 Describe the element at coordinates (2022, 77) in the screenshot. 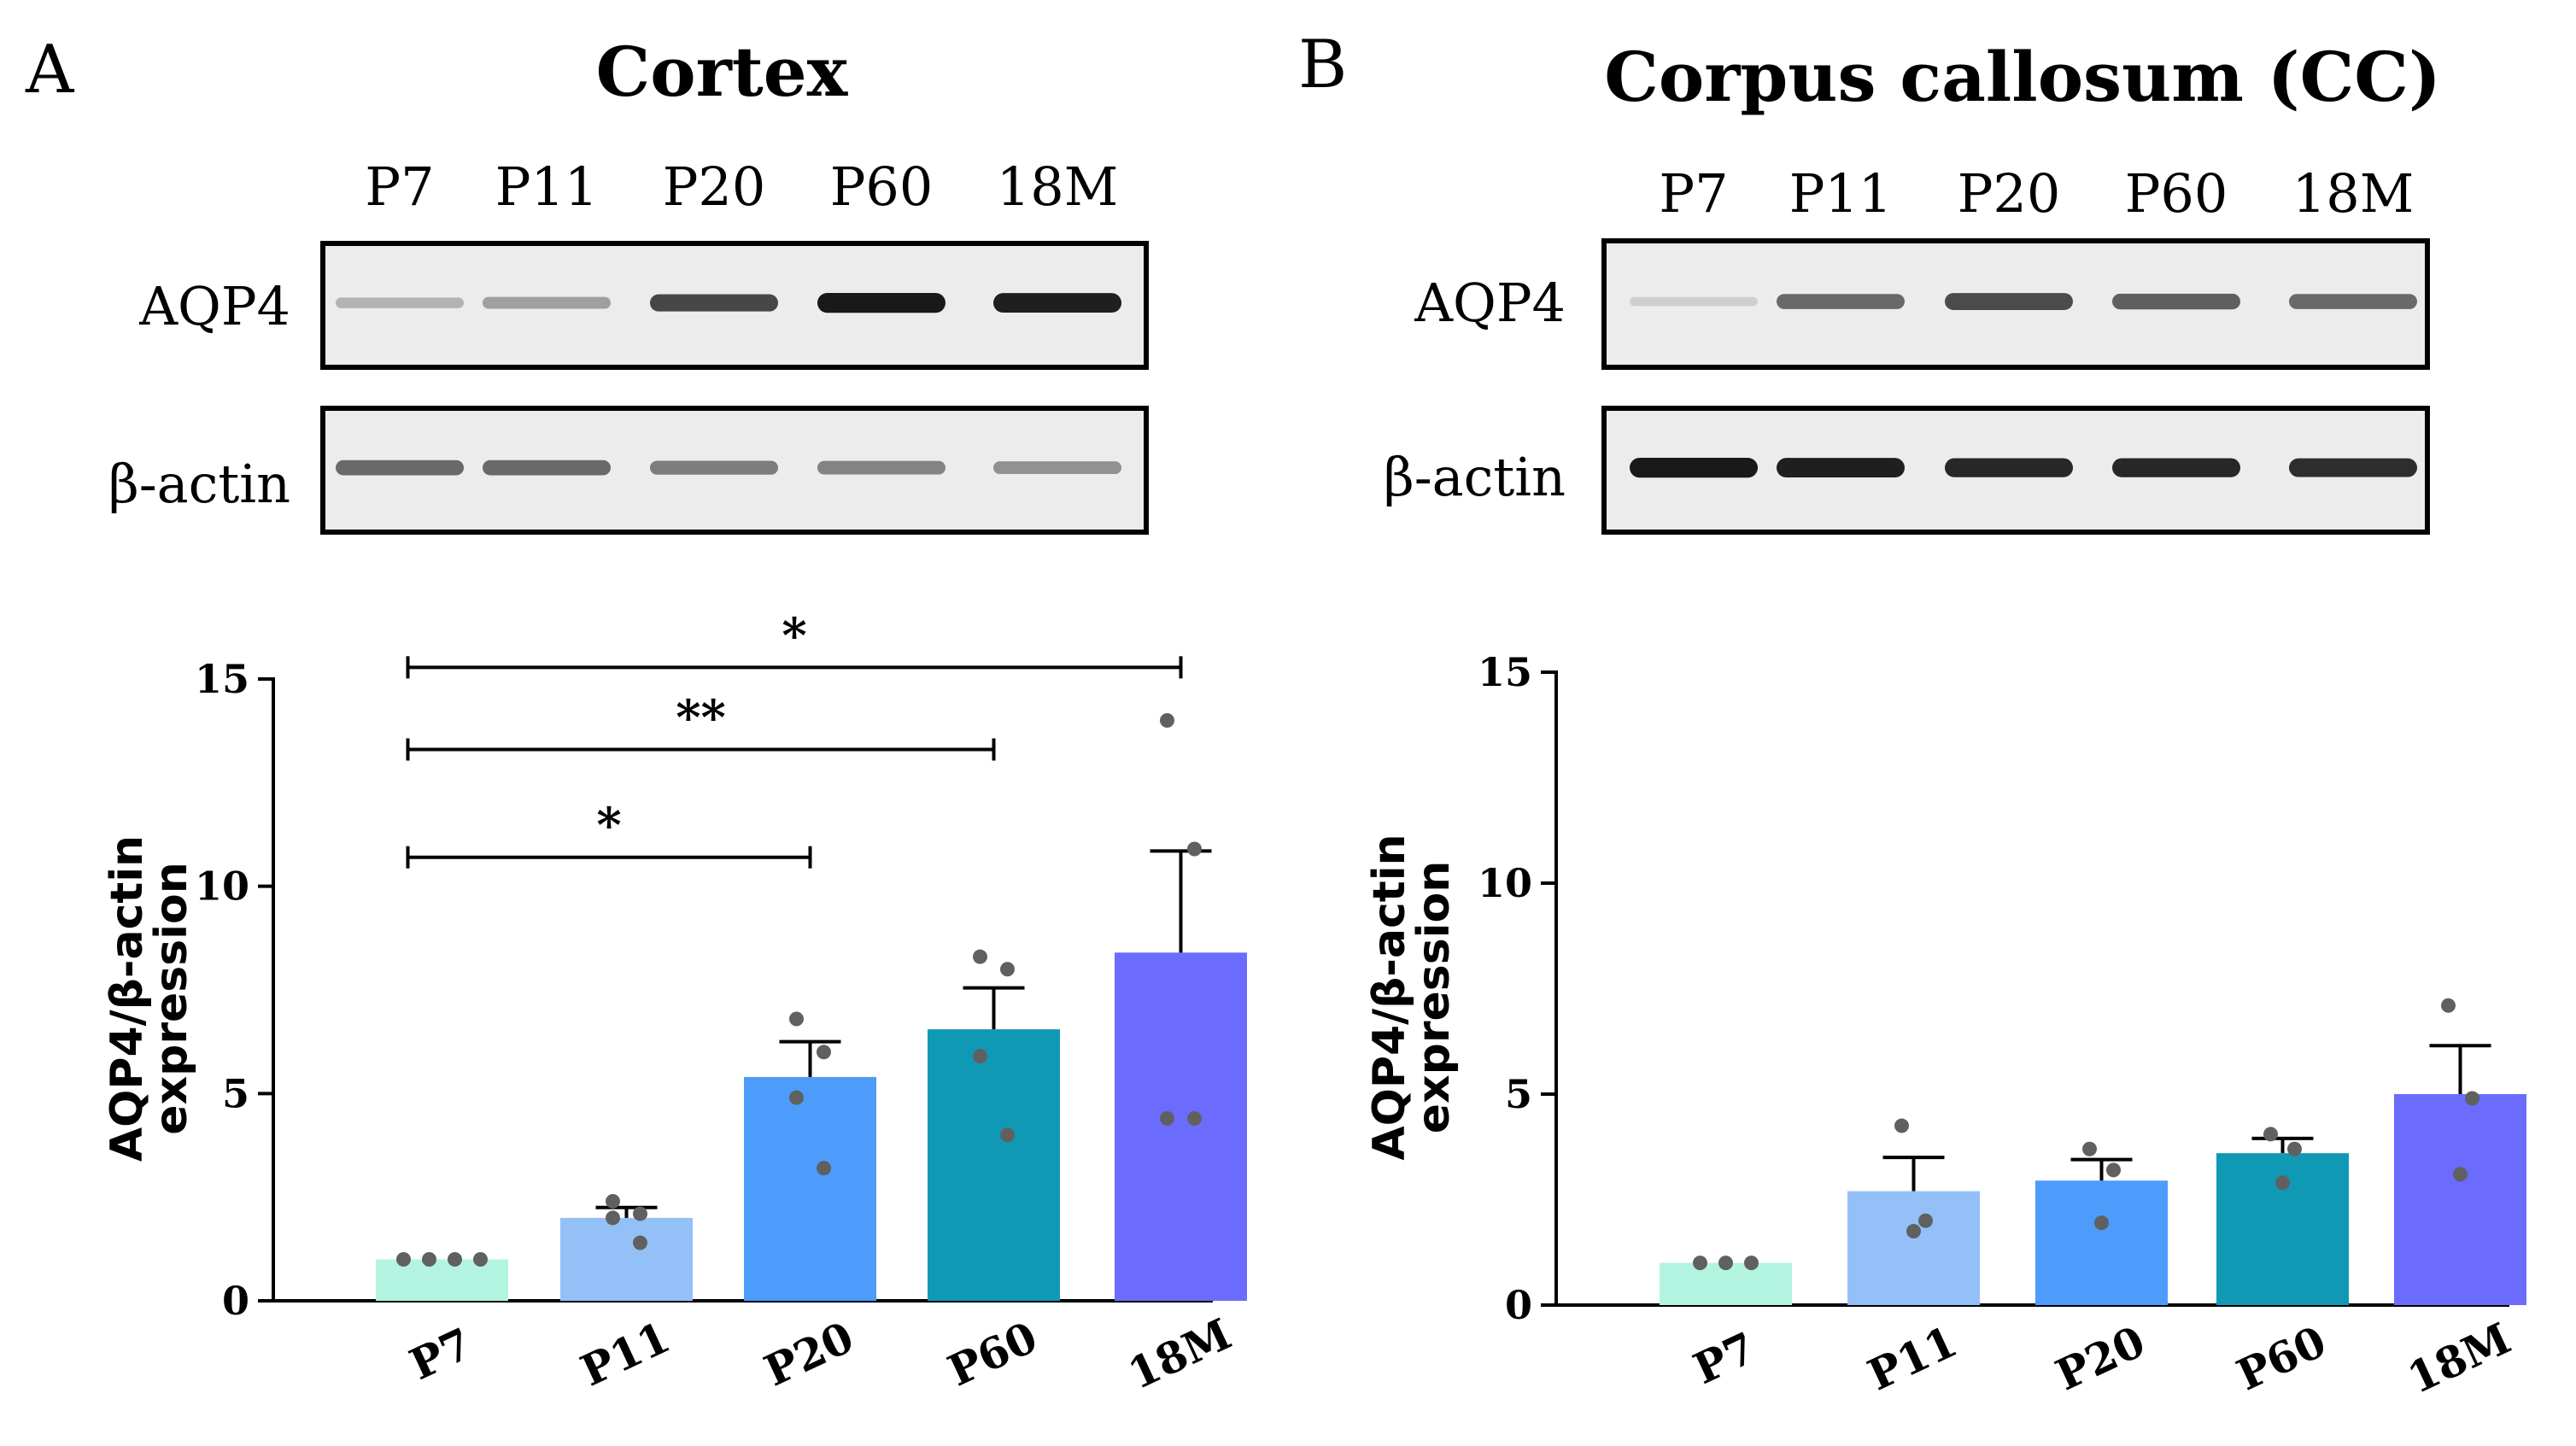

I see `panel-title: Corpus callosum (CC)` at that location.